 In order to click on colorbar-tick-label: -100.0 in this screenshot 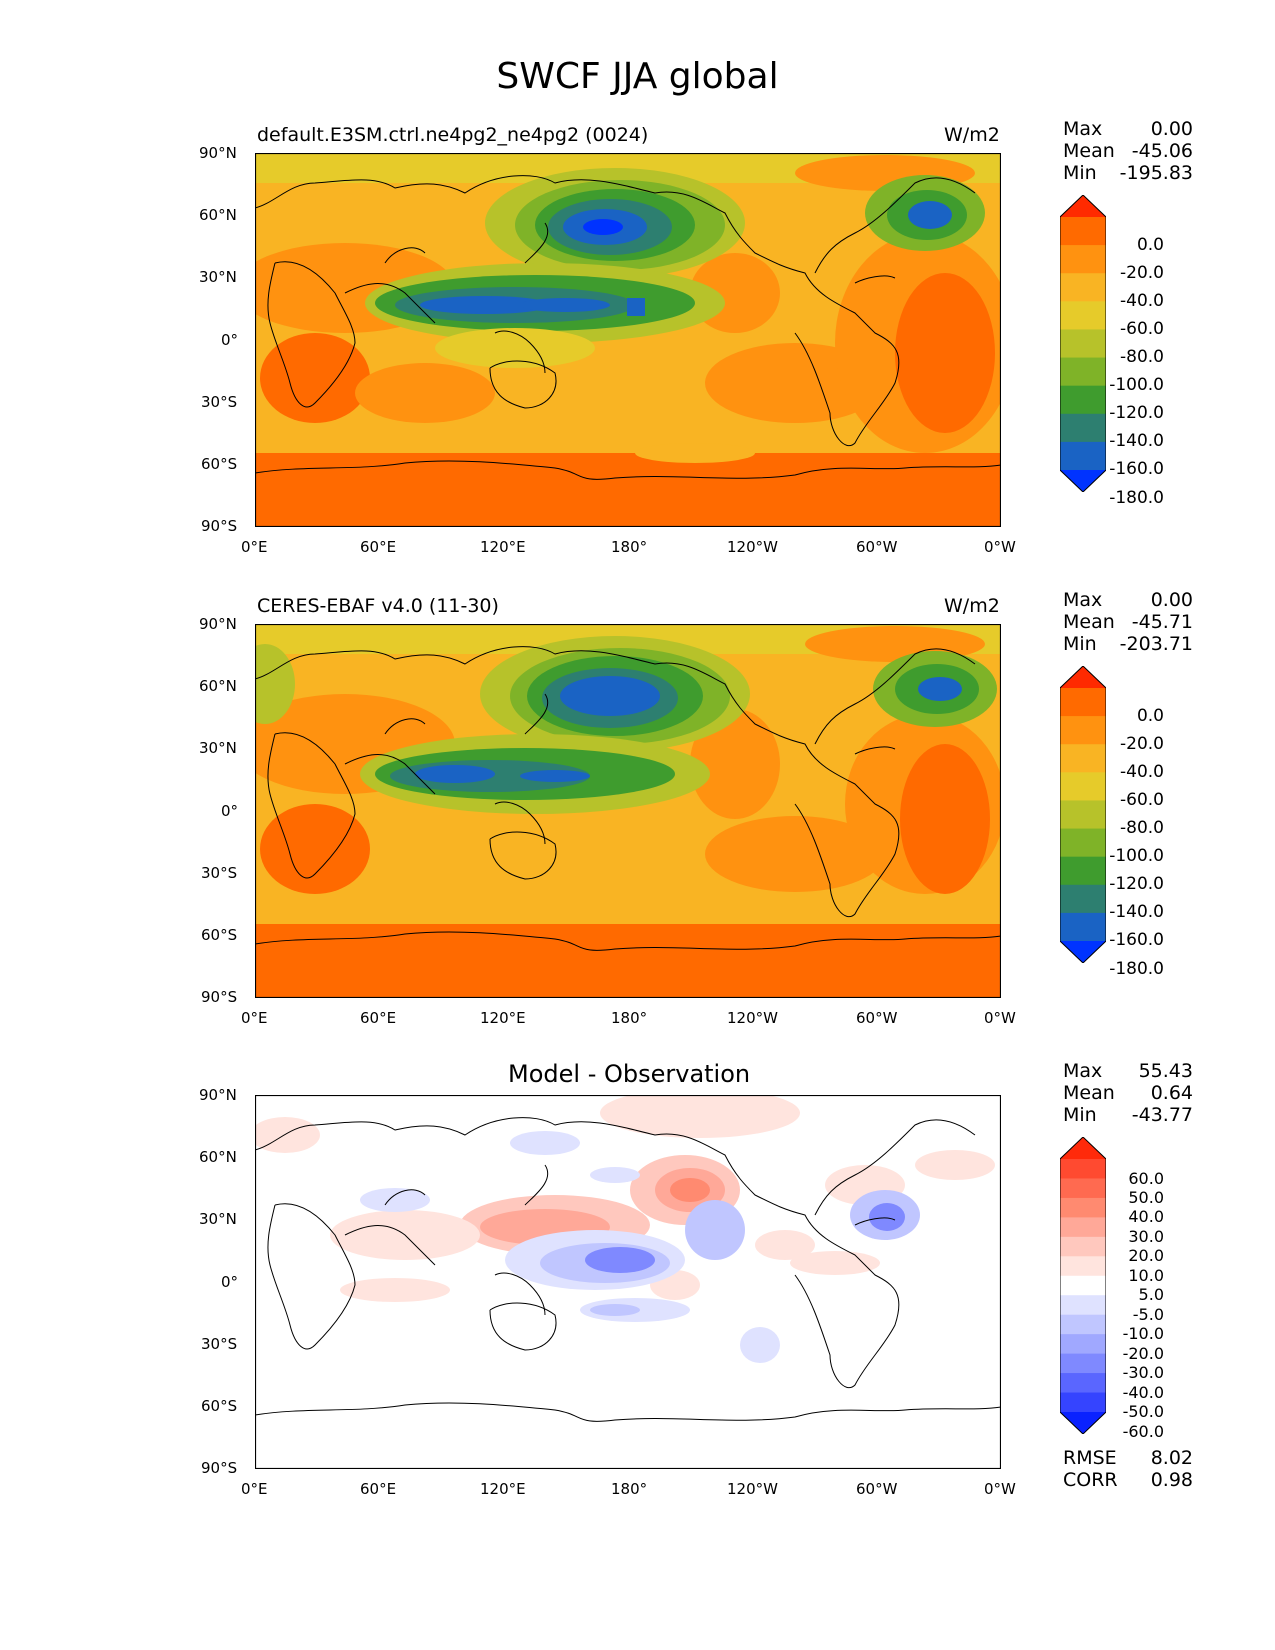, I will do `click(1136, 385)`.